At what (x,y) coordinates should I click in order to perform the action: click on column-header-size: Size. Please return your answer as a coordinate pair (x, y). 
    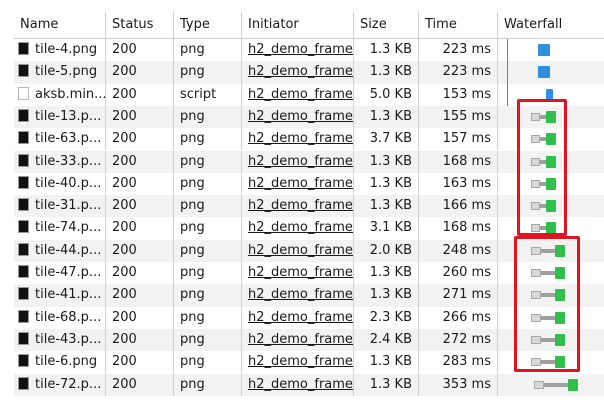
    Looking at the image, I should click on (385, 25).